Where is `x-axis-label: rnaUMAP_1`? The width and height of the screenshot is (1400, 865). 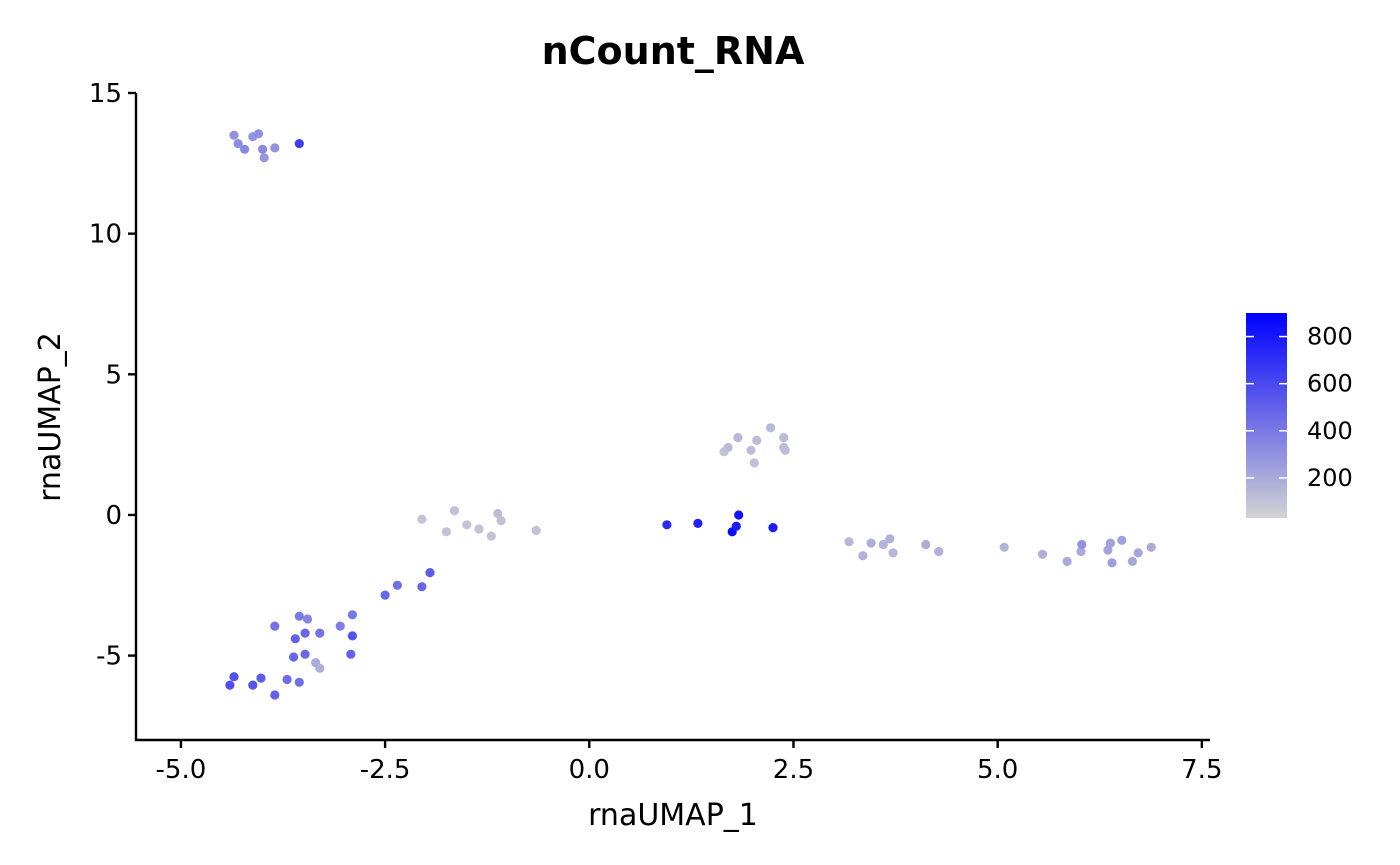
x-axis-label: rnaUMAP_1 is located at coordinates (673, 815).